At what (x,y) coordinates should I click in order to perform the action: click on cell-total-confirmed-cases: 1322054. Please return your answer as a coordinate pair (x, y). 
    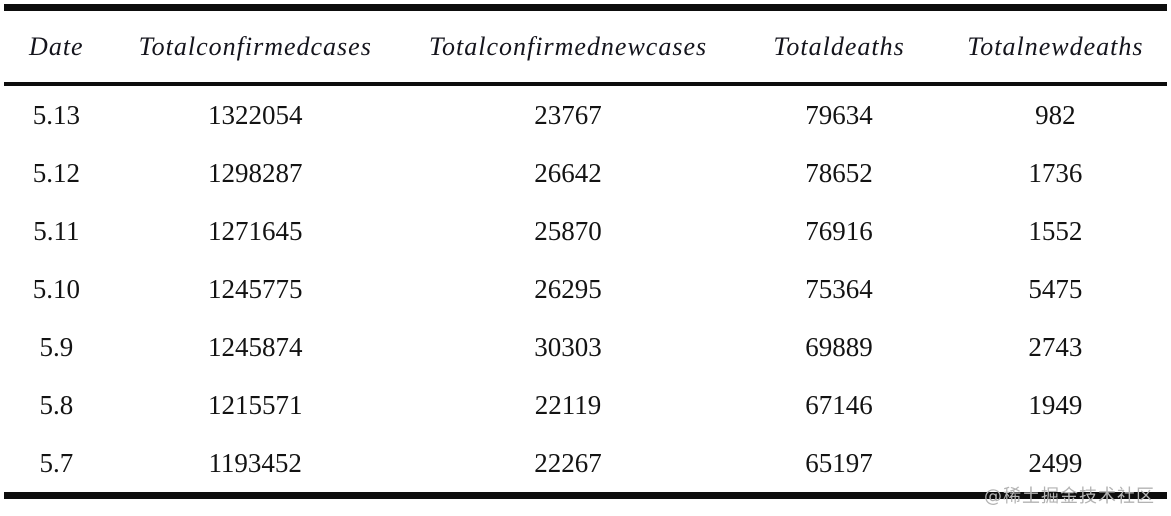
    Looking at the image, I should click on (255, 114).